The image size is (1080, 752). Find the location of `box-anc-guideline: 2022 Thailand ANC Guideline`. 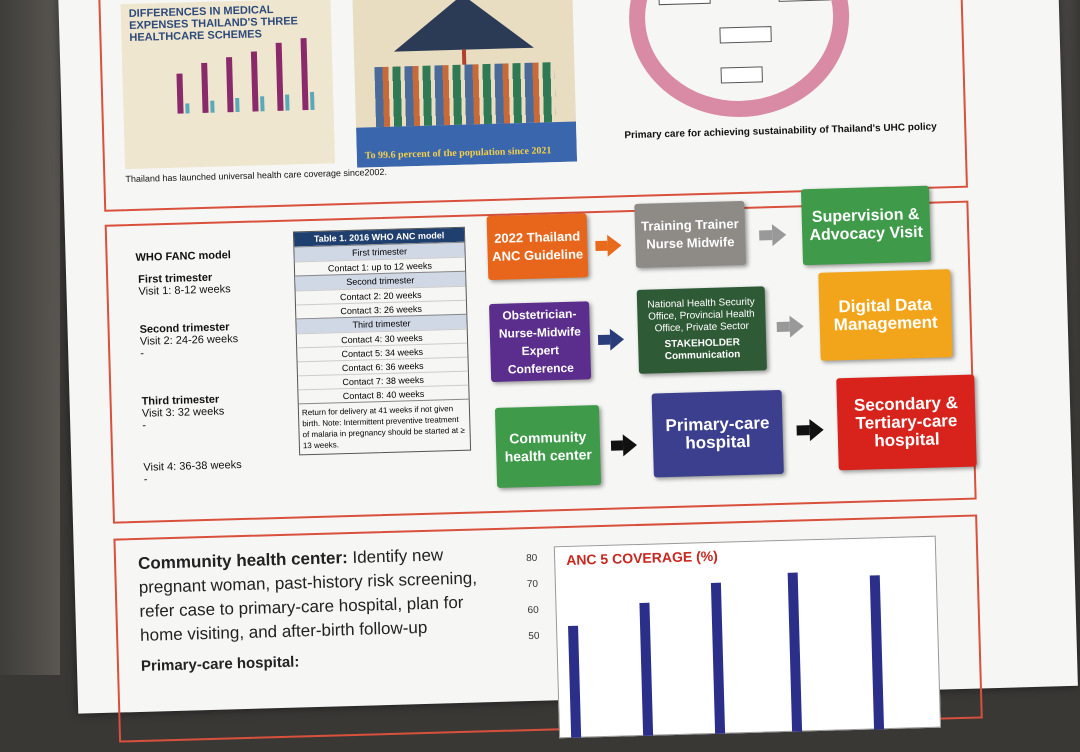

box-anc-guideline: 2022 Thailand ANC Guideline is located at coordinates (537, 247).